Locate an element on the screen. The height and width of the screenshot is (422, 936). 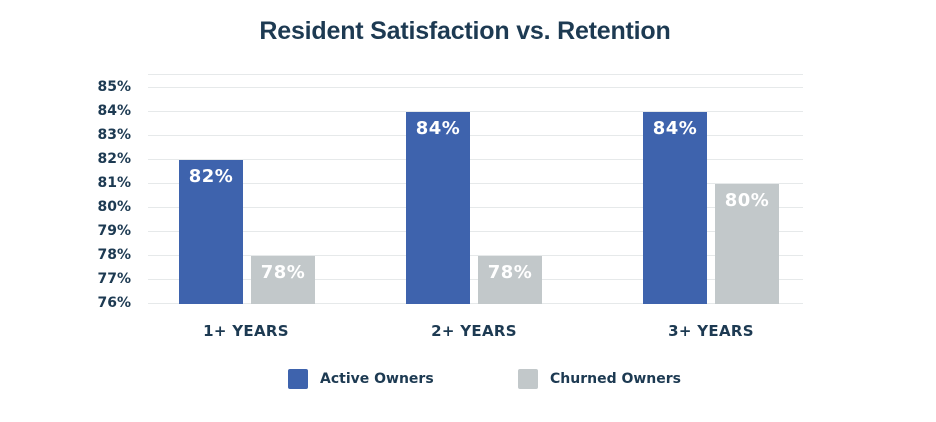
legend-item-churned-owners: Churned Owners is located at coordinates (599, 379).